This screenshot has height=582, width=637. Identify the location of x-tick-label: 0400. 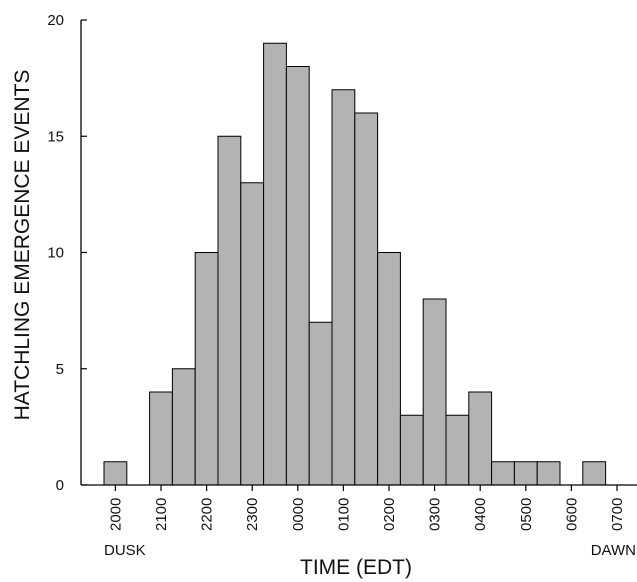
(480, 514).